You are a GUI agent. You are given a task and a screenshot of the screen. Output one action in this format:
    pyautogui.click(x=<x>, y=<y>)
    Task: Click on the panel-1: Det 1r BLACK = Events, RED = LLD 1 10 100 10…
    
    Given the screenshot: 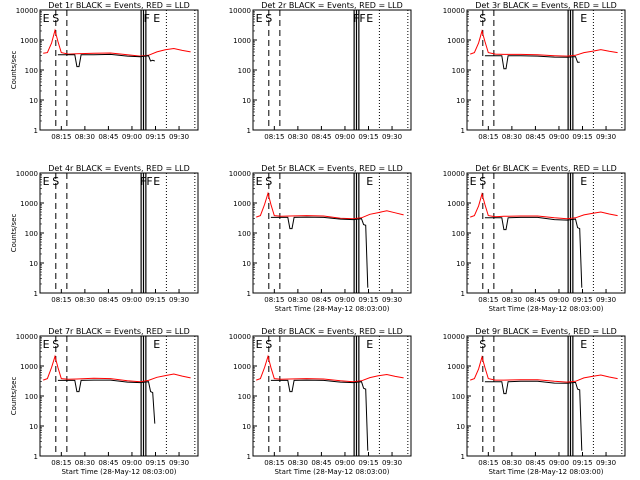 What is the action you would take?
    pyautogui.click(x=104, y=71)
    